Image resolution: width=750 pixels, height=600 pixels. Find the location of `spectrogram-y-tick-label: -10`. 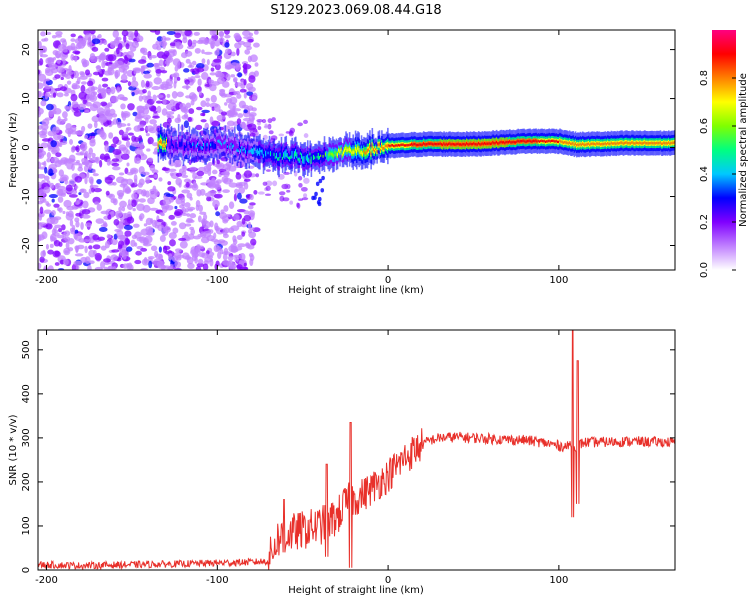

spectrogram-y-tick-label: -10 is located at coordinates (26, 196).